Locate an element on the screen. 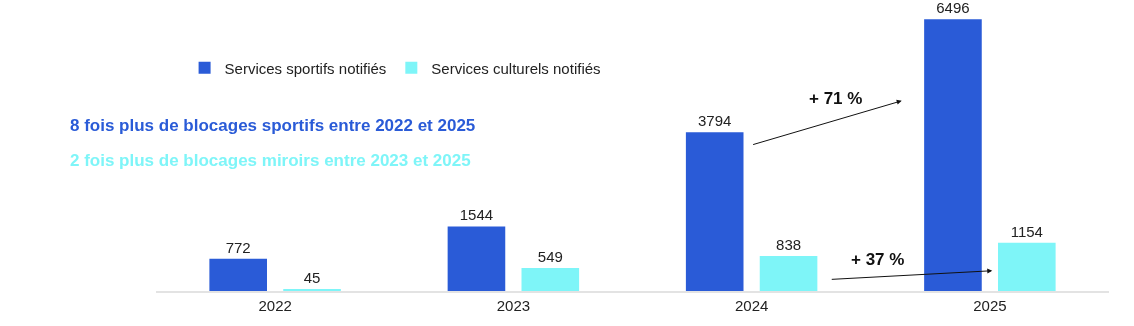 This screenshot has height=326, width=1134. data-label: 1544 is located at coordinates (476, 215).